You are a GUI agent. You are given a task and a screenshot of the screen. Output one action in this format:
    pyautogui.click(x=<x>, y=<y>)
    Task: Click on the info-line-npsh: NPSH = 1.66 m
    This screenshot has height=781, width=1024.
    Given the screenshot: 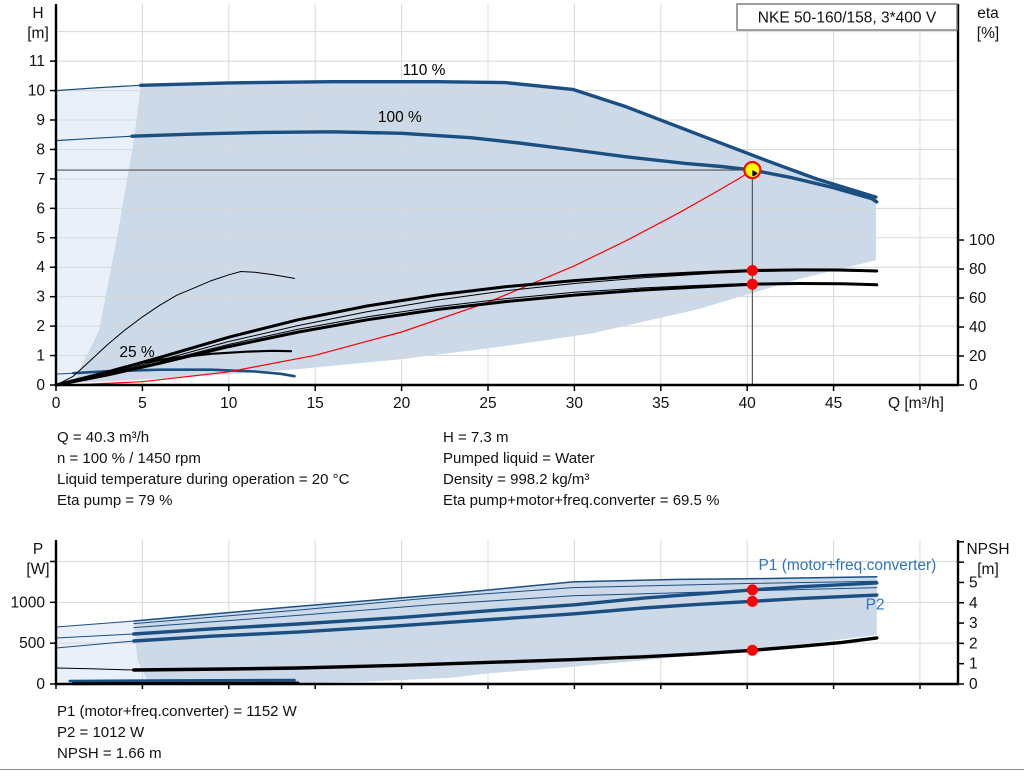 What is the action you would take?
    pyautogui.click(x=109, y=753)
    